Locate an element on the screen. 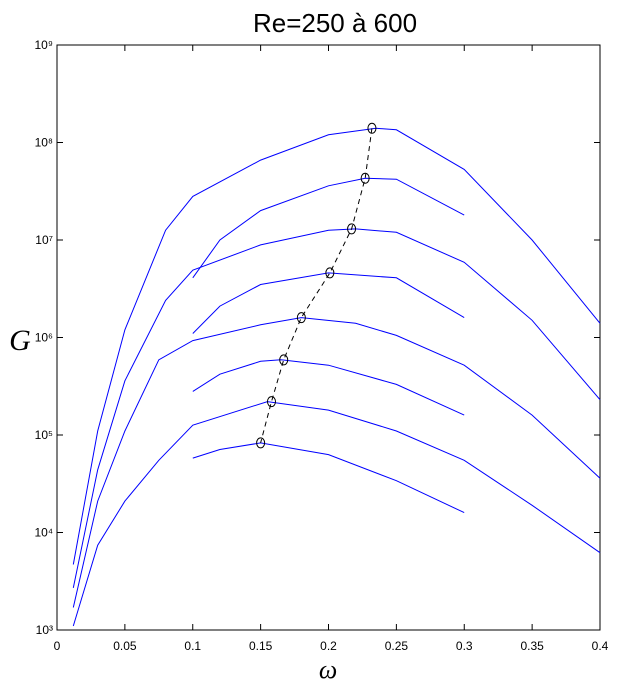 This screenshot has width=627, height=697. x-axis-label: ω is located at coordinates (328, 669).